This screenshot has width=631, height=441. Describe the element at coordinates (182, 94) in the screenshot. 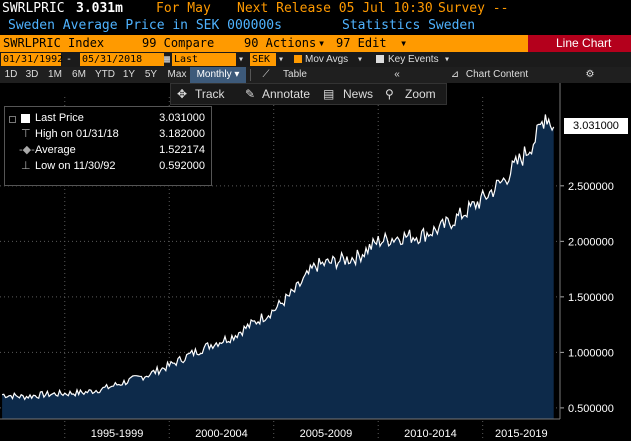

I see `track-icon: ✥` at that location.